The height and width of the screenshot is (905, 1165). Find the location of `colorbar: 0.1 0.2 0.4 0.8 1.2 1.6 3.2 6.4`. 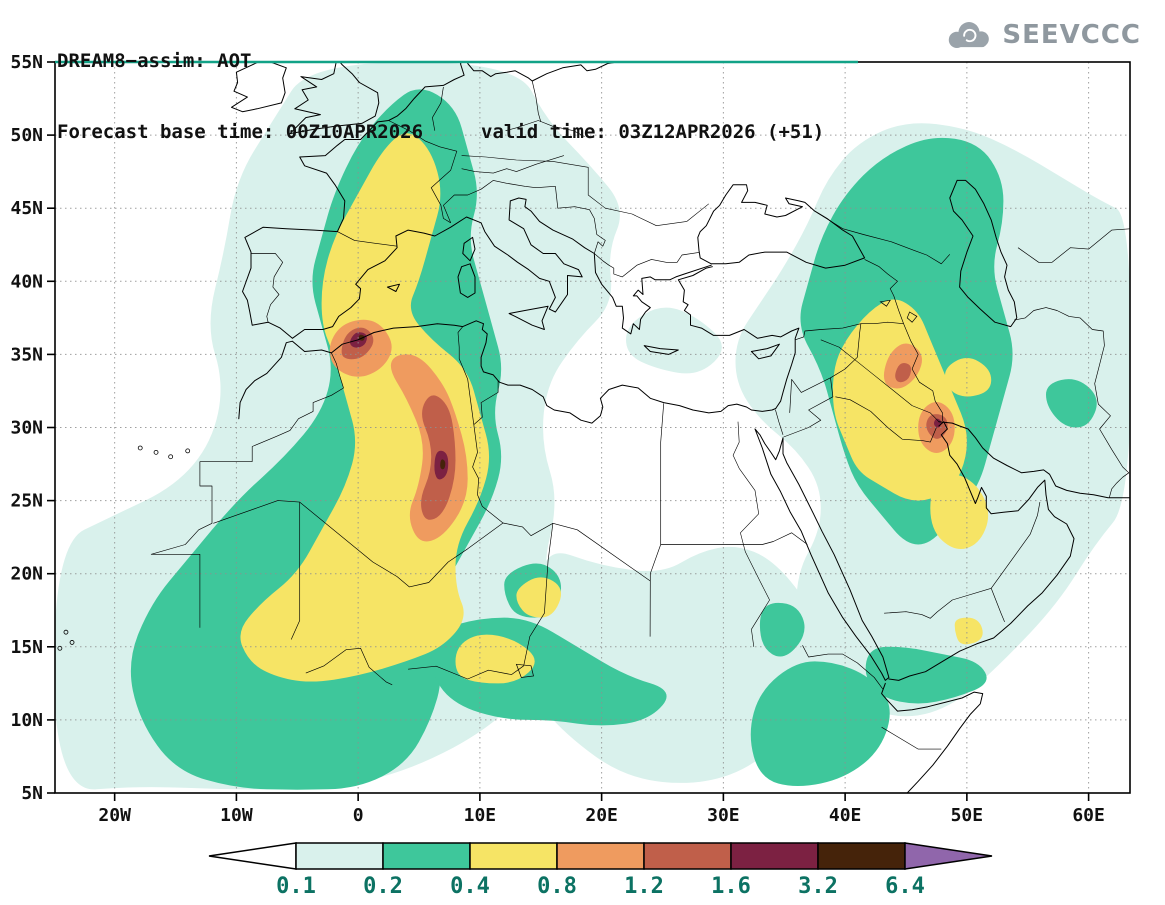

colorbar: 0.1 0.2 0.4 0.8 1.2 1.6 3.2 6.4 is located at coordinates (600, 870).